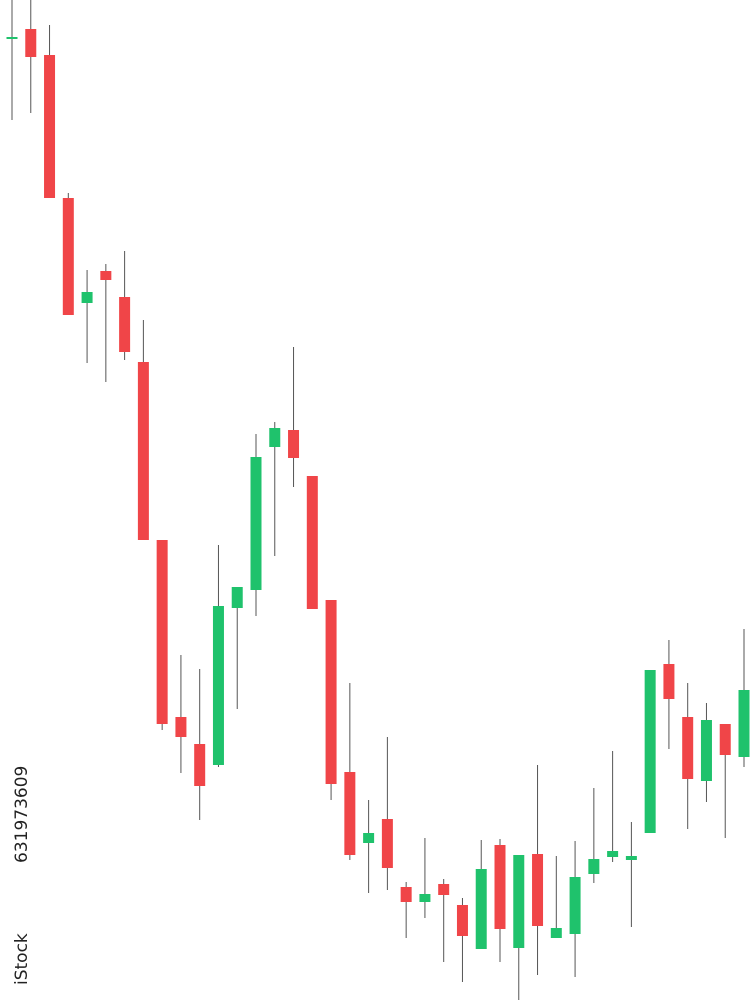 This screenshot has width=751, height=1000. What do you see at coordinates (22, 959) in the screenshot?
I see `watermark-brand: iStock` at bounding box center [22, 959].